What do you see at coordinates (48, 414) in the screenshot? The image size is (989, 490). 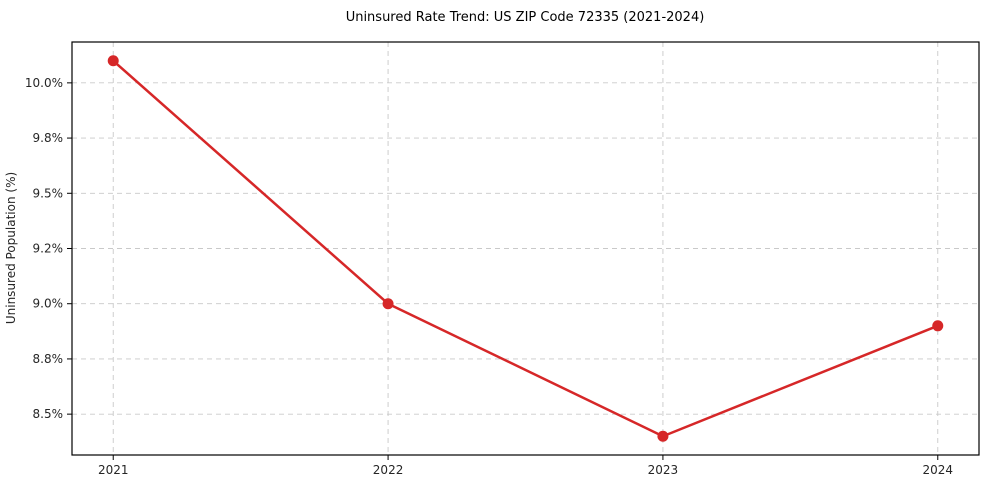 I see `y-tick-label: 8.5%` at bounding box center [48, 414].